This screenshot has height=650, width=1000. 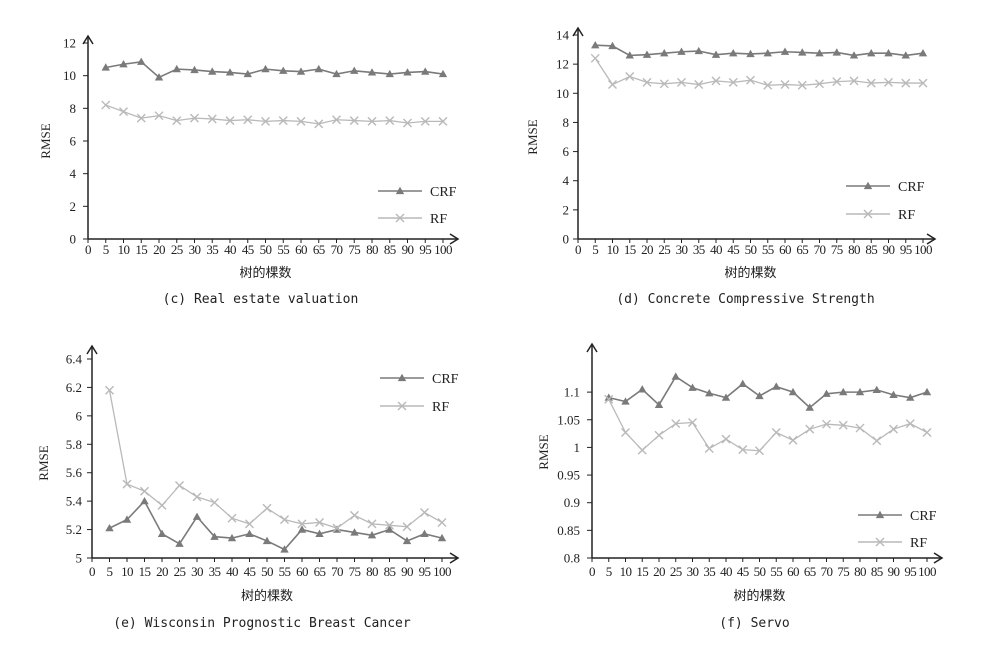 I want to click on x-tick-label: 80, so click(x=860, y=571).